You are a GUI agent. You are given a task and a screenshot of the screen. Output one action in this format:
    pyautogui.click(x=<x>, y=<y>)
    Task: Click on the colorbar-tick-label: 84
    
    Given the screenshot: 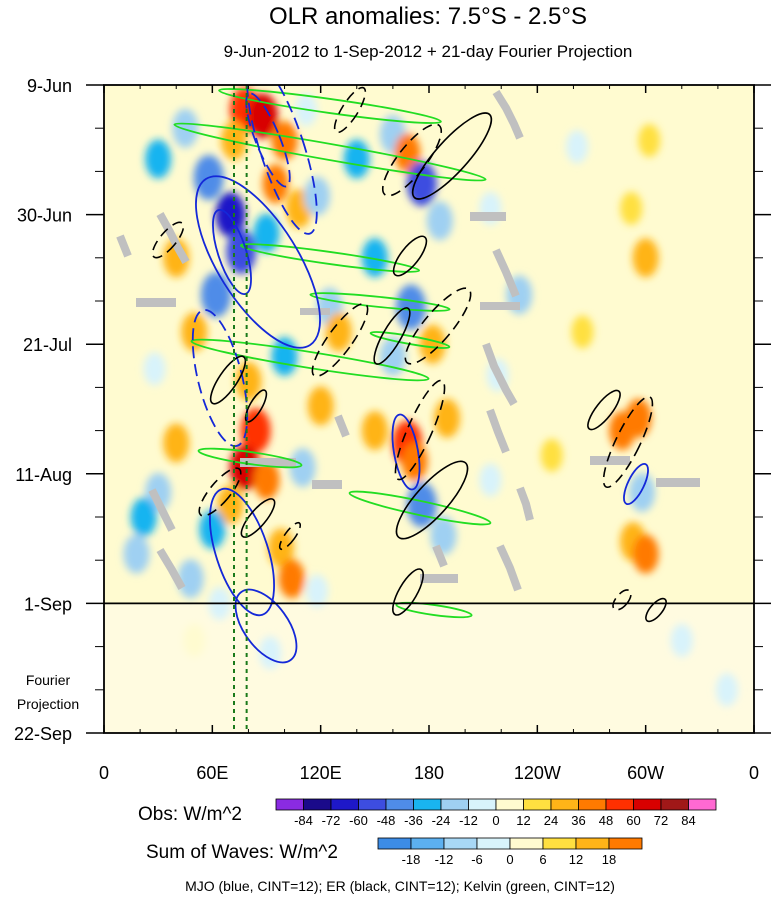 What is the action you would take?
    pyautogui.click(x=688, y=820)
    